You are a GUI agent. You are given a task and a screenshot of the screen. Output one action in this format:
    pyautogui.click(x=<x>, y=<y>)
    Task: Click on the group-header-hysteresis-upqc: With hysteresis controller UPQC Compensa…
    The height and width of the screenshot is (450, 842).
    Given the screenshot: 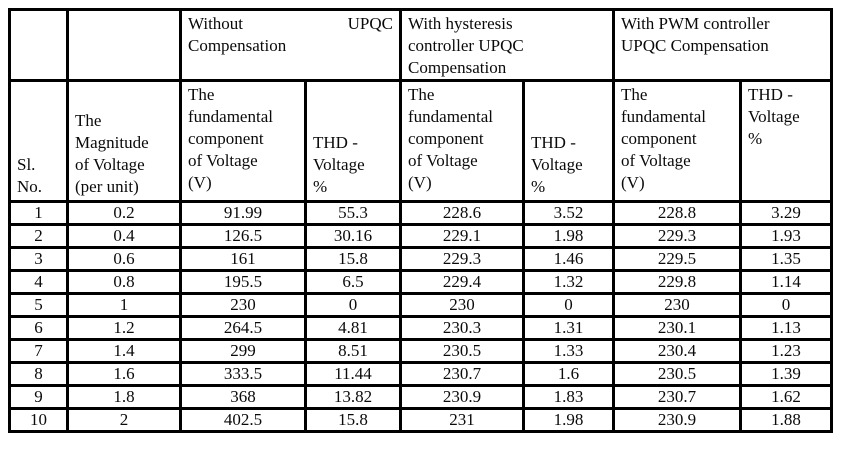 What is the action you would take?
    pyautogui.click(x=507, y=45)
    